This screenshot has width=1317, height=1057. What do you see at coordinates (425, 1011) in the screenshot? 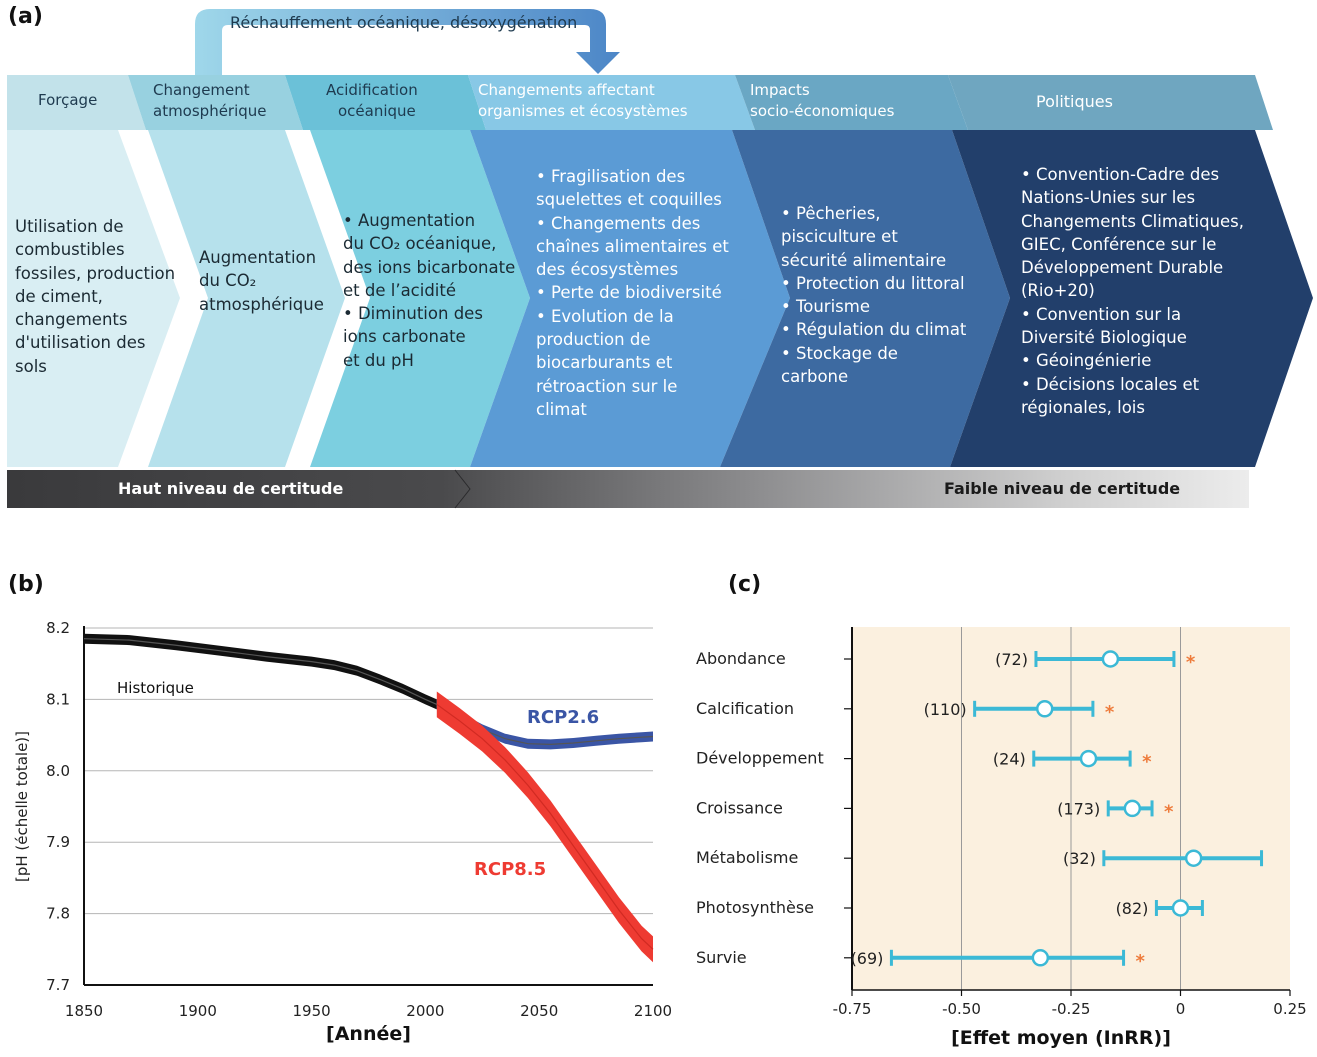
I see `x-tick-label: 2000` at bounding box center [425, 1011].